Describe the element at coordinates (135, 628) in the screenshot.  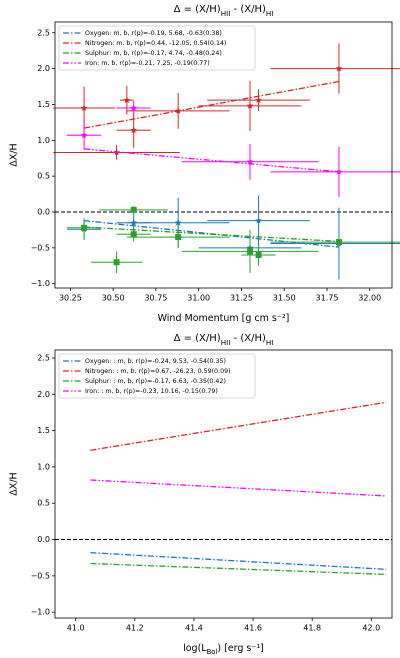
I see `x-tick-label: 41.2` at that location.